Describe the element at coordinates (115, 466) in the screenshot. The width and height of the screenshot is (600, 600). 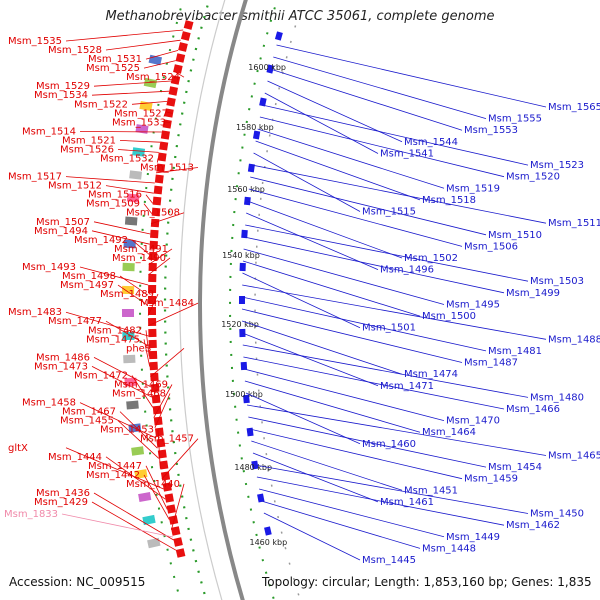
I see `gene-label: Msm_1447` at that location.